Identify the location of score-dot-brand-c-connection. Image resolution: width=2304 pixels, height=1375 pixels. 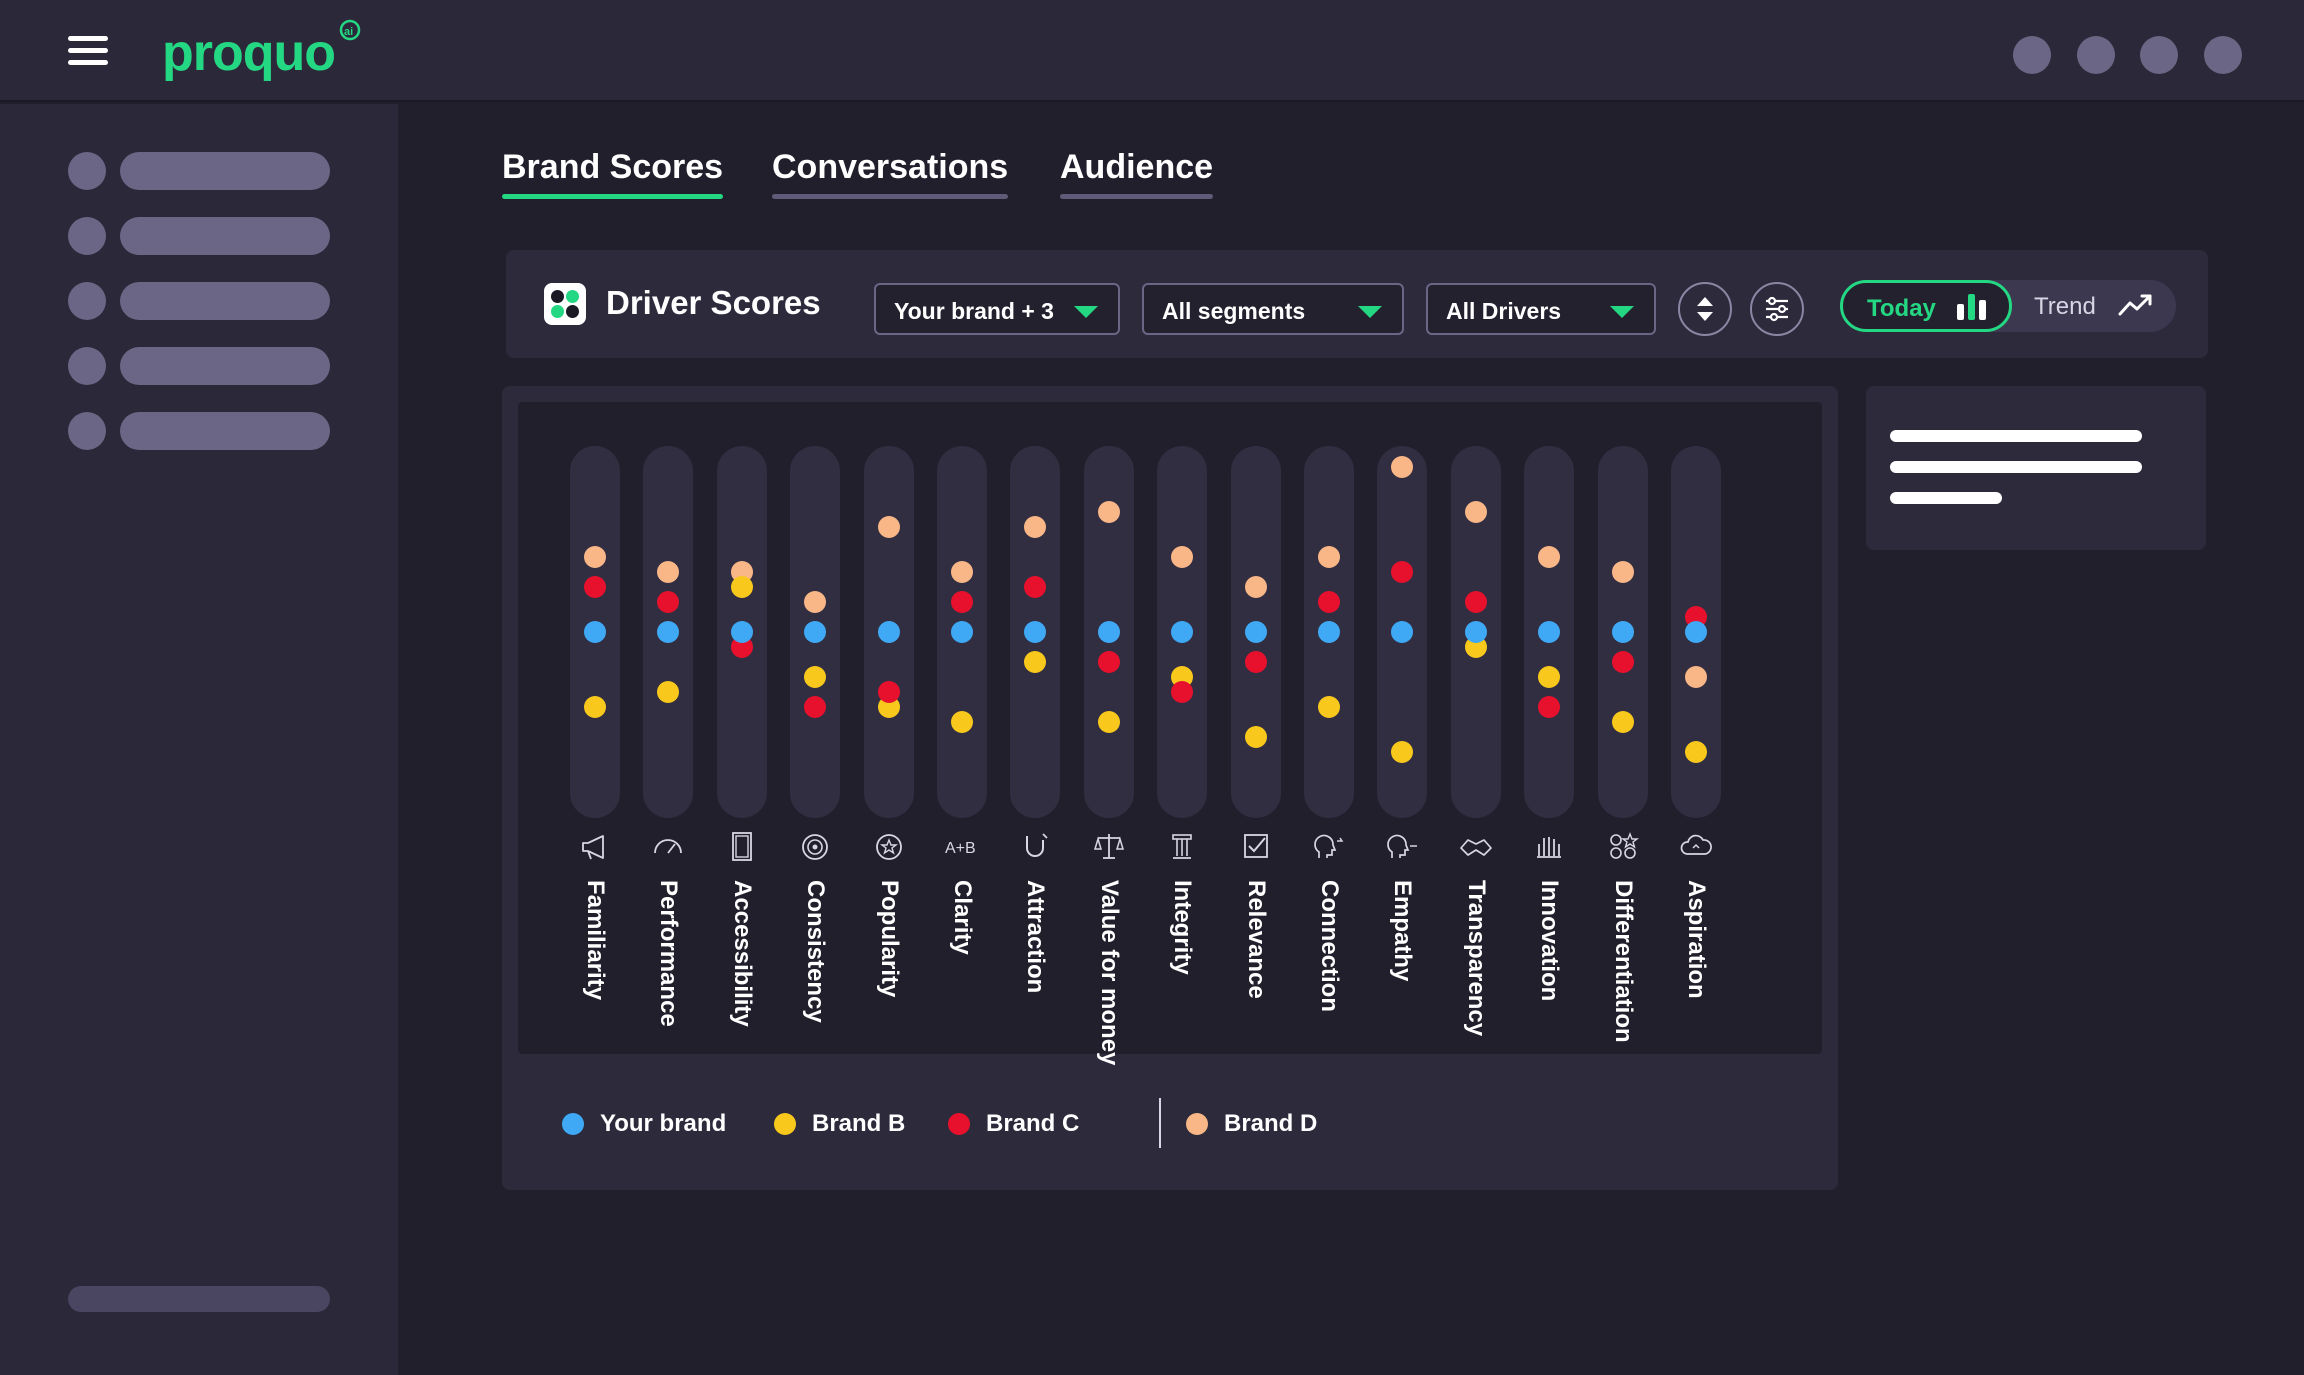
(1329, 602).